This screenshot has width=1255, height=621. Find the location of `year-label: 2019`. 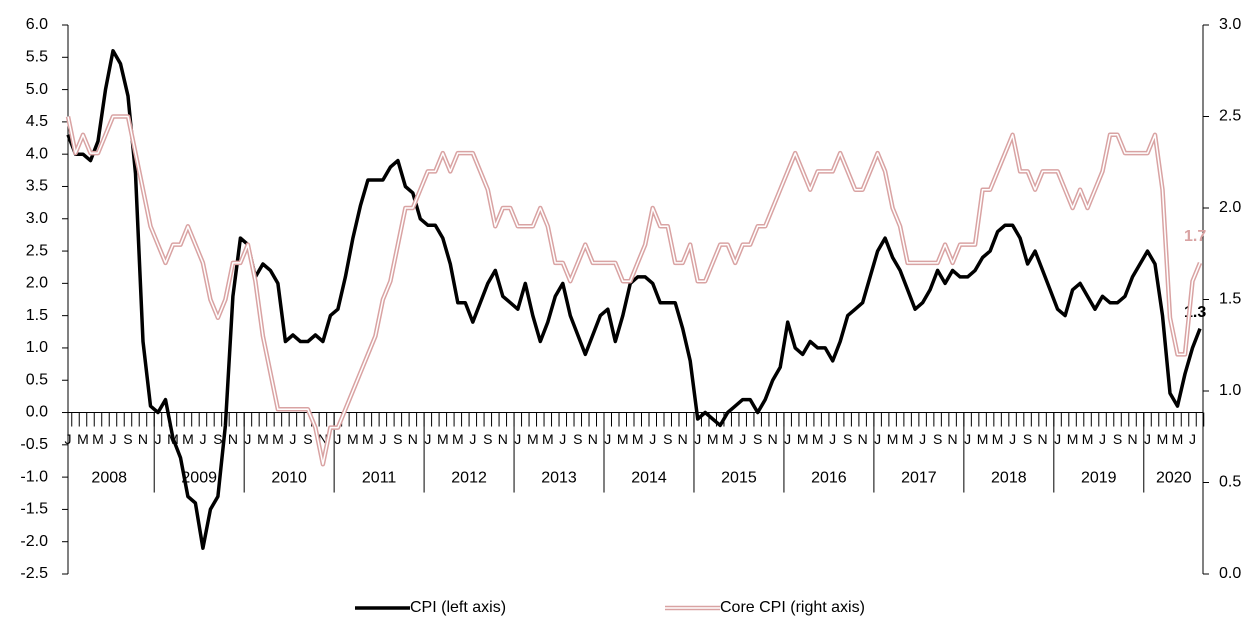

year-label: 2019 is located at coordinates (1099, 478).